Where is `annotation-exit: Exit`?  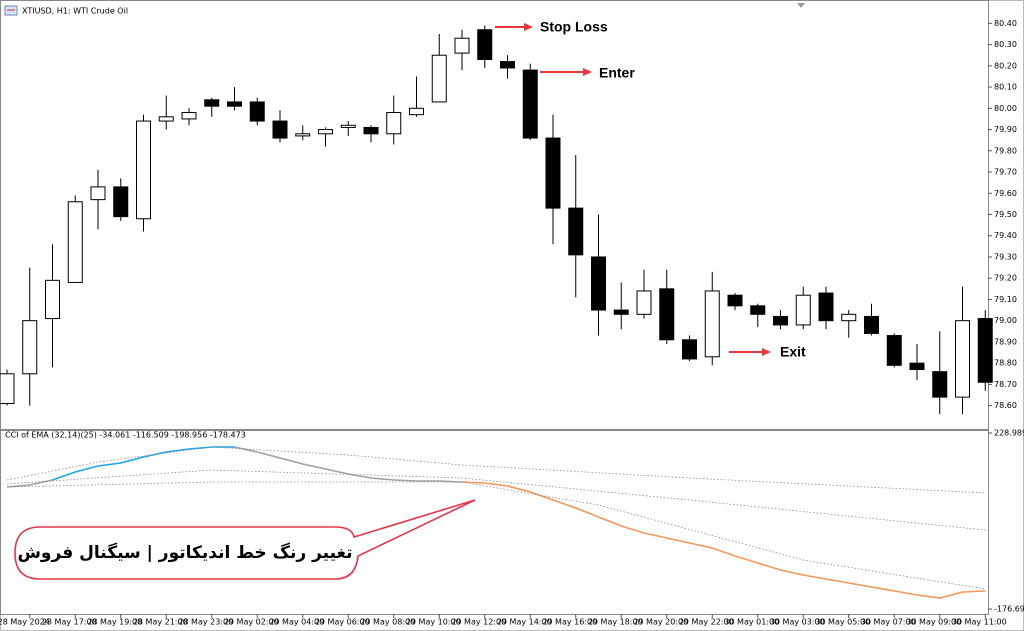
annotation-exit: Exit is located at coordinates (793, 352).